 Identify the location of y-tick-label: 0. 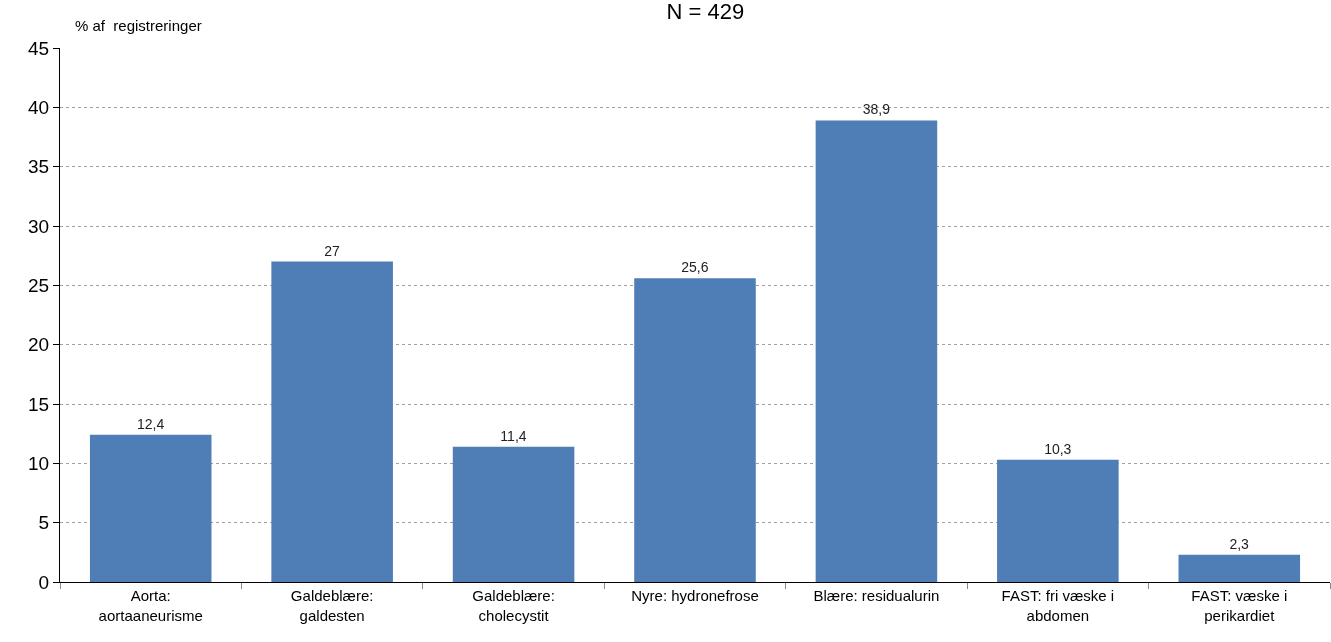
(44, 582).